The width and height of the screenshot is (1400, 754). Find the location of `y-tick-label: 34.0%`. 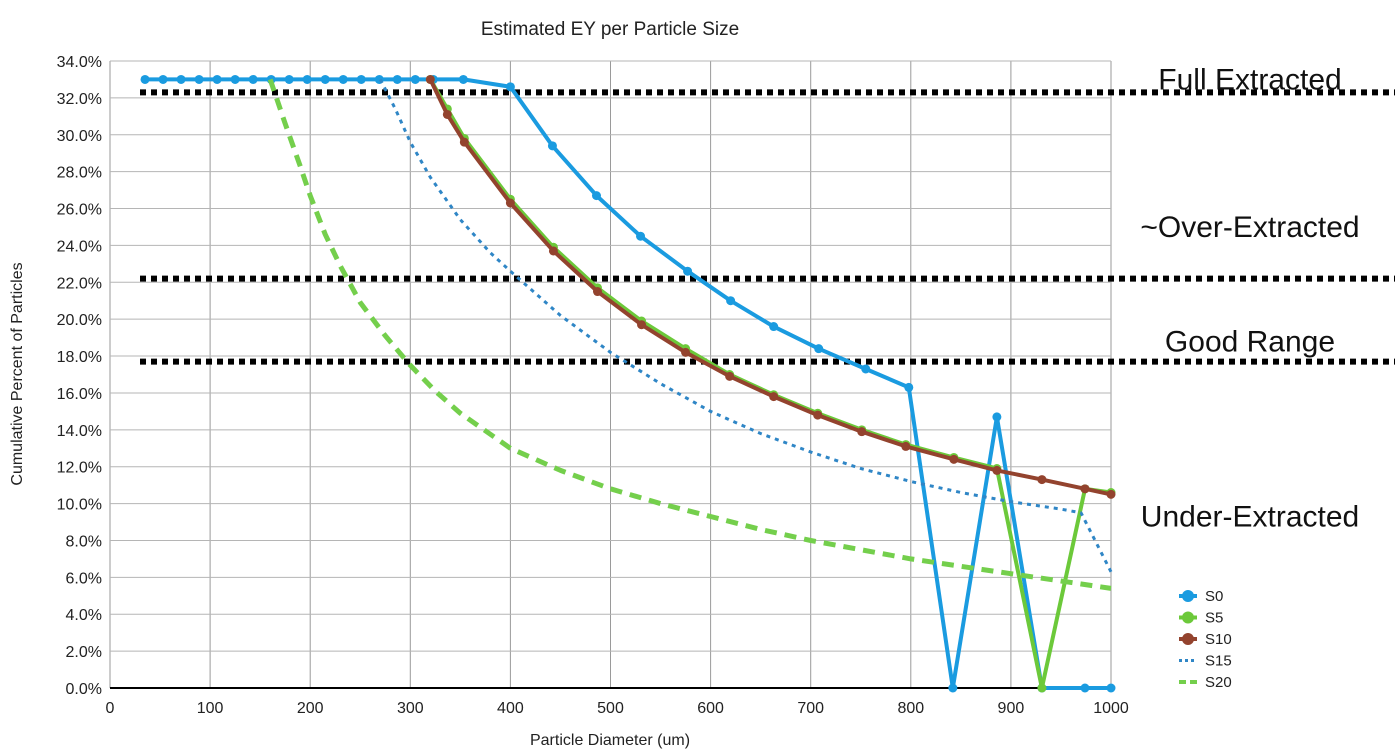

y-tick-label: 34.0% is located at coordinates (79, 62).